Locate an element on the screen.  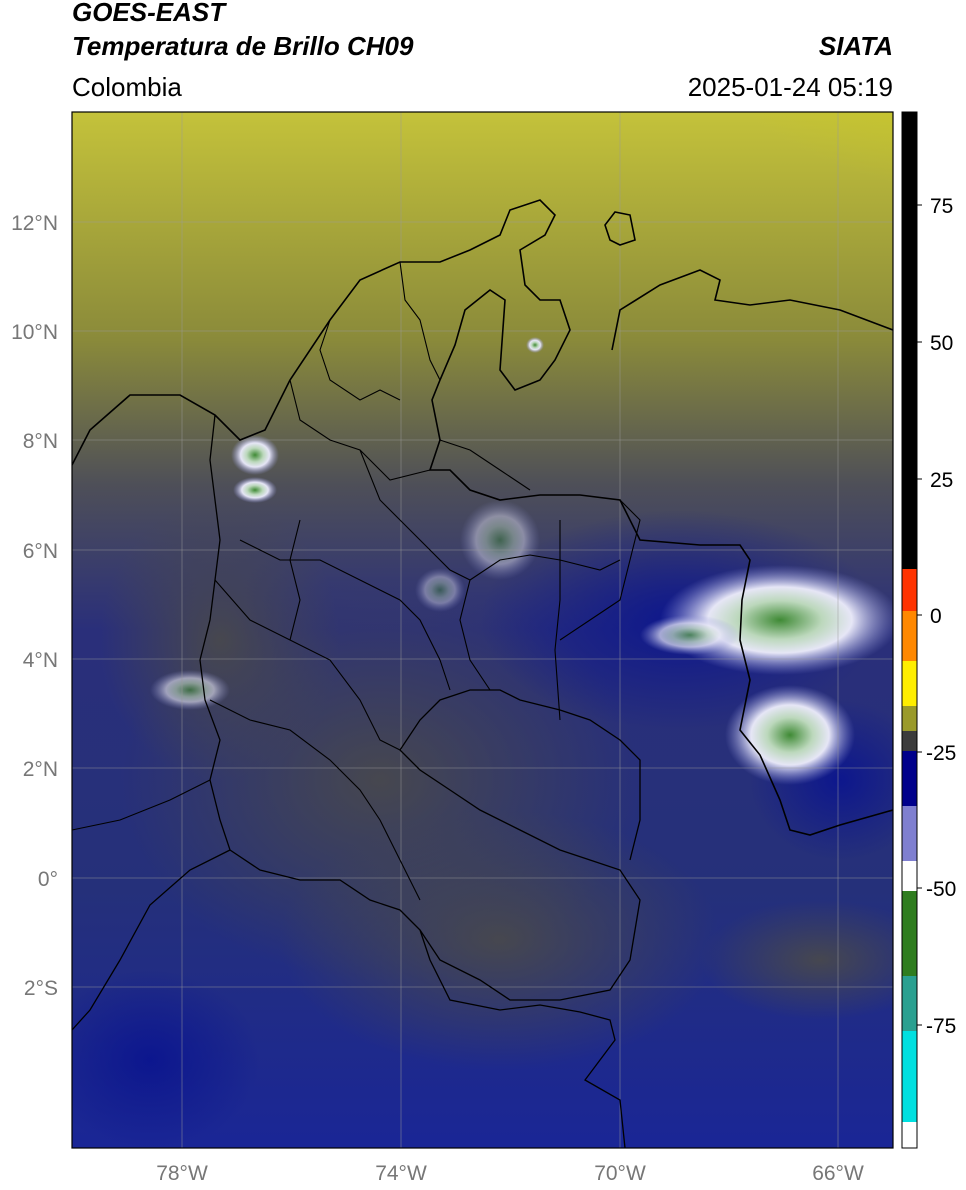
lon-label: 74°W is located at coordinates (401, 1173).